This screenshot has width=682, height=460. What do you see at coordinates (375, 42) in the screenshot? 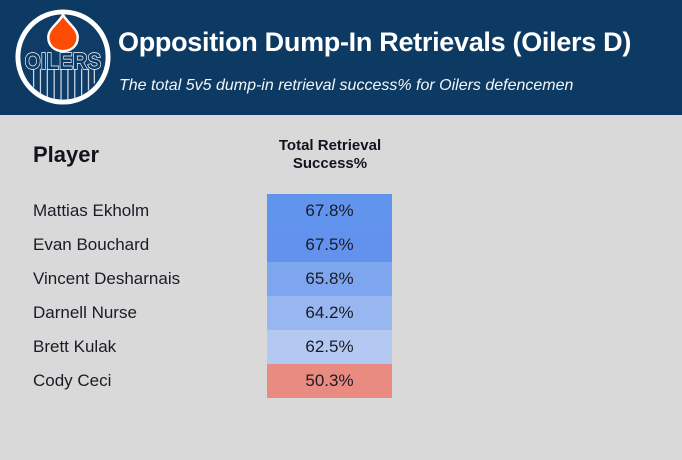
I see `page-title: Opposition Dump-In Retrievals (Oilers D)` at bounding box center [375, 42].